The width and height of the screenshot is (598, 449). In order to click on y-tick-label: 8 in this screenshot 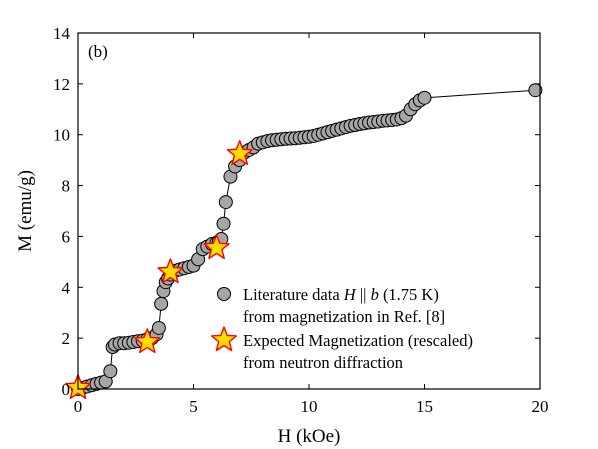, I will do `click(66, 186)`.